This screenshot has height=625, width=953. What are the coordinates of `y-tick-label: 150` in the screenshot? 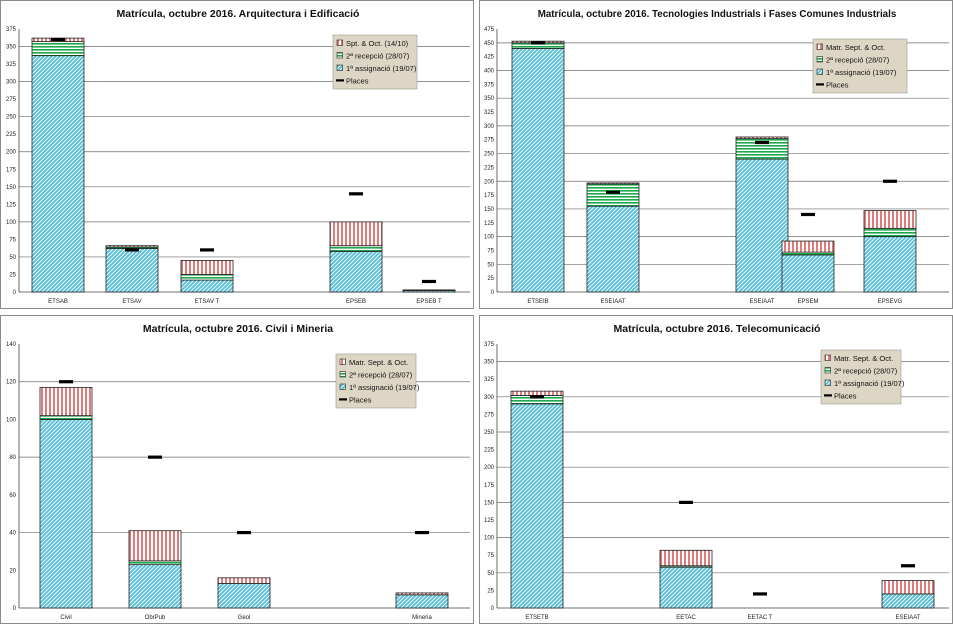 It's located at (489, 210).